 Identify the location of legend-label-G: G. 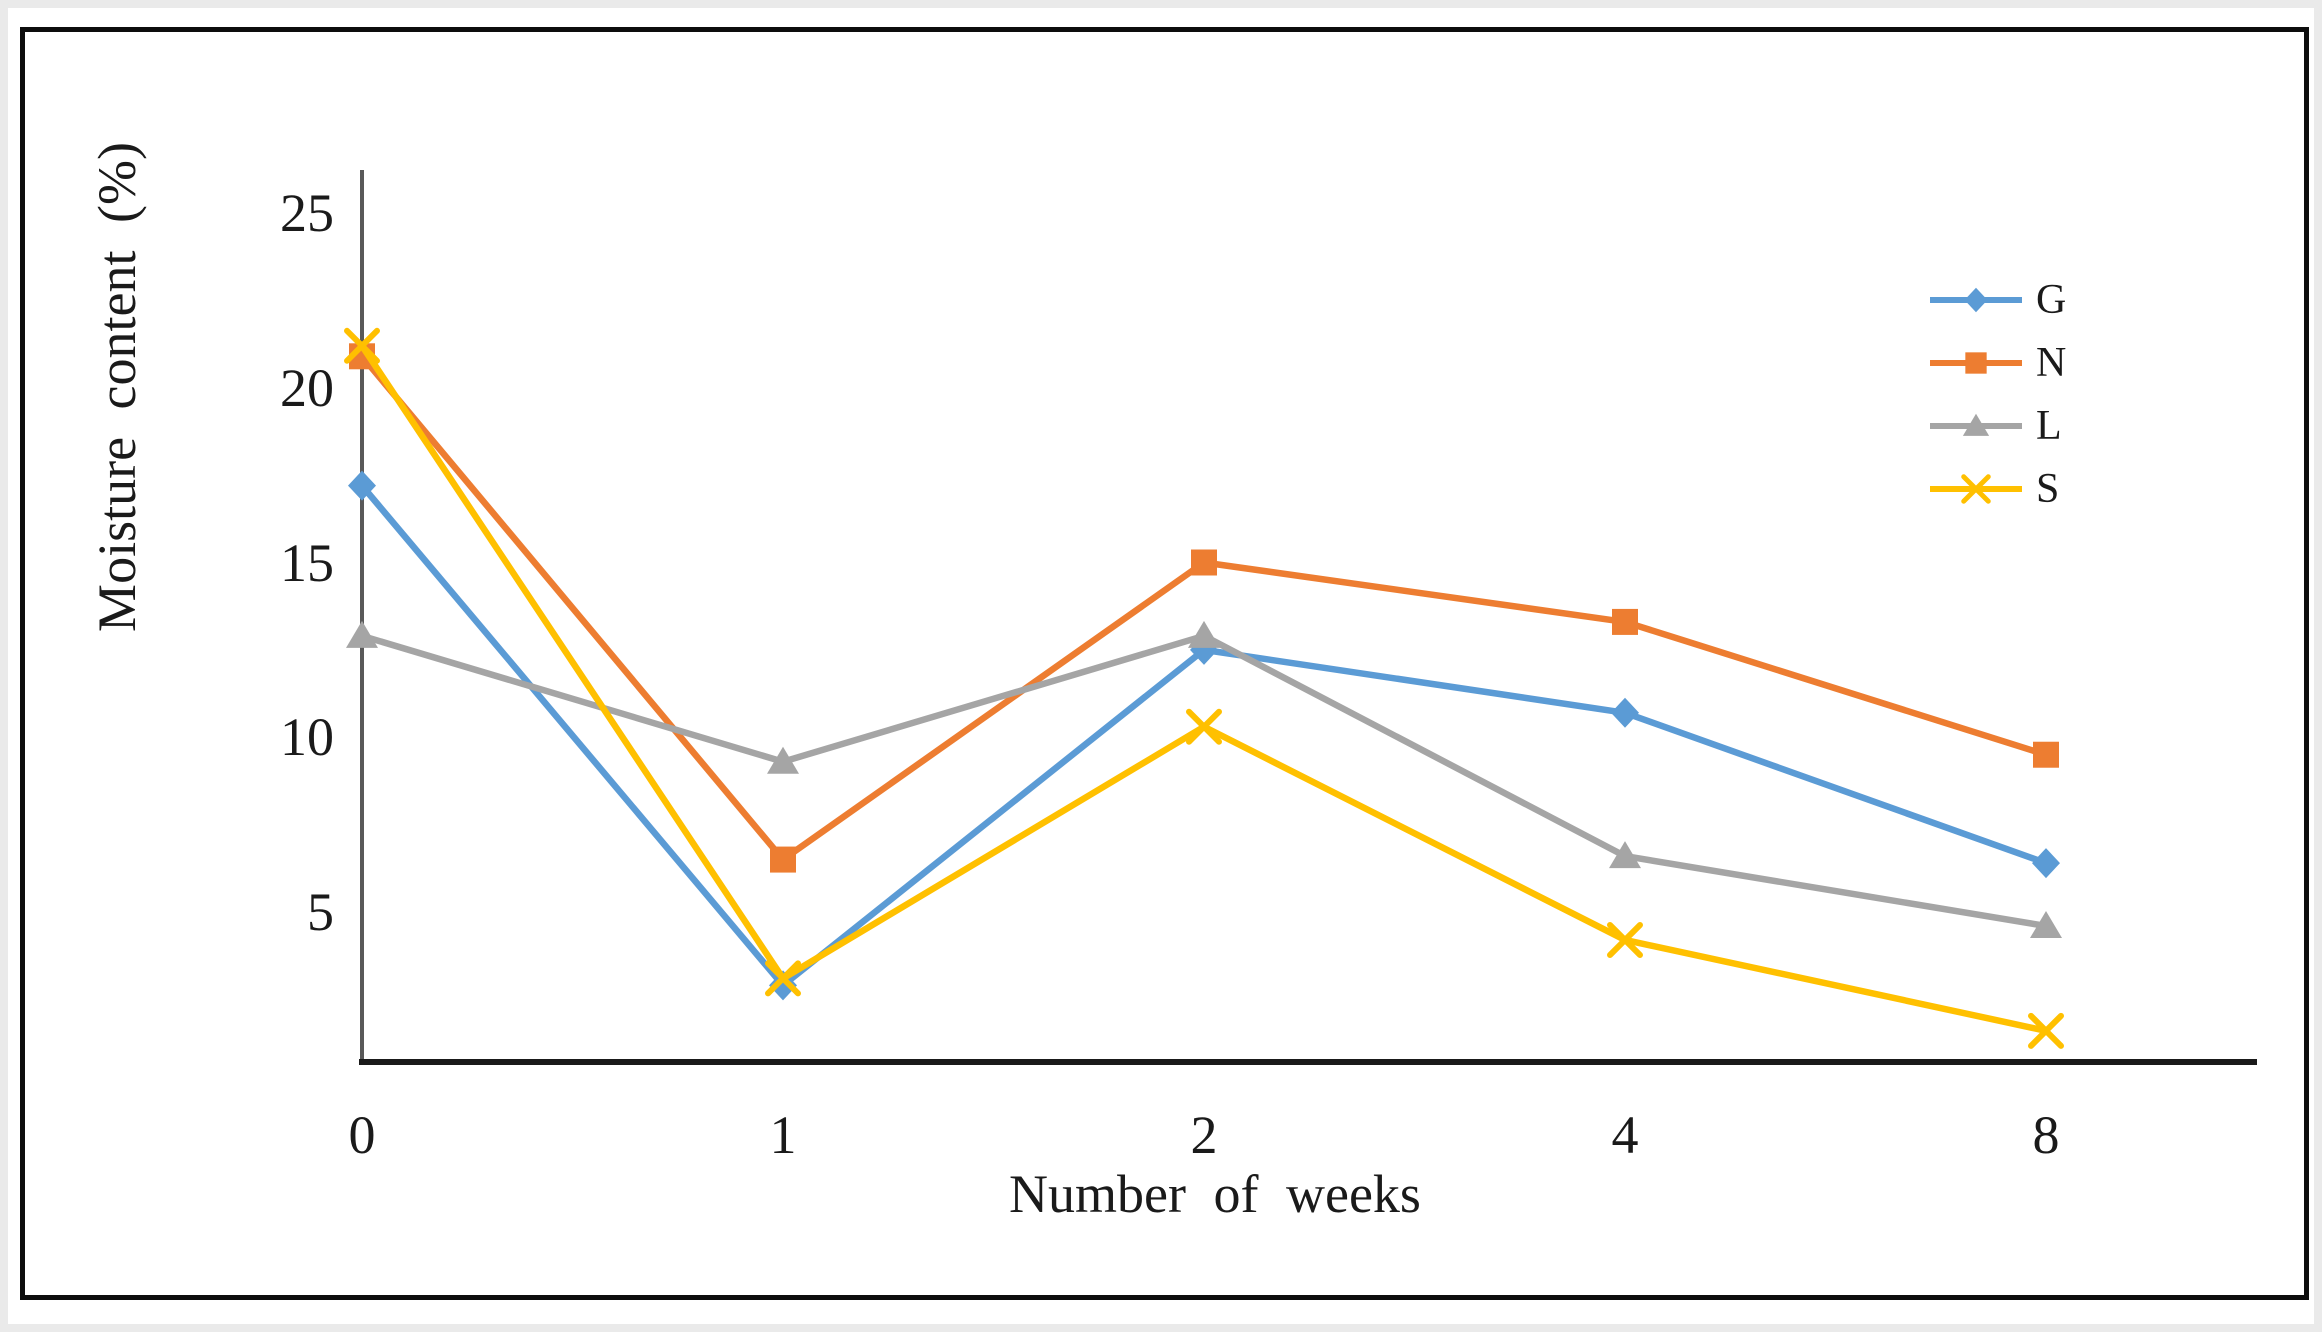
(2051, 299).